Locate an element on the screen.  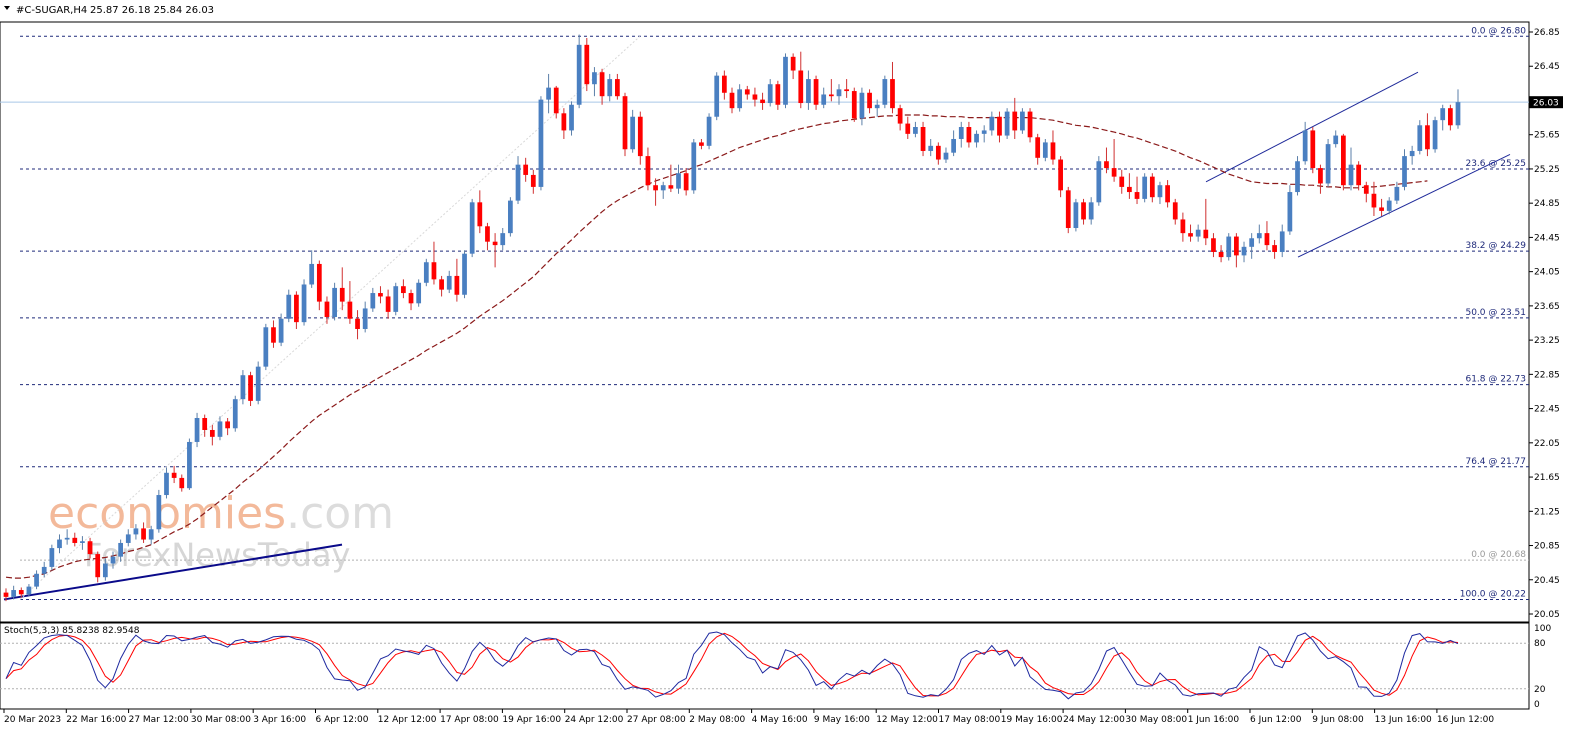
price-tick-label: 20.85 is located at coordinates (1547, 547).